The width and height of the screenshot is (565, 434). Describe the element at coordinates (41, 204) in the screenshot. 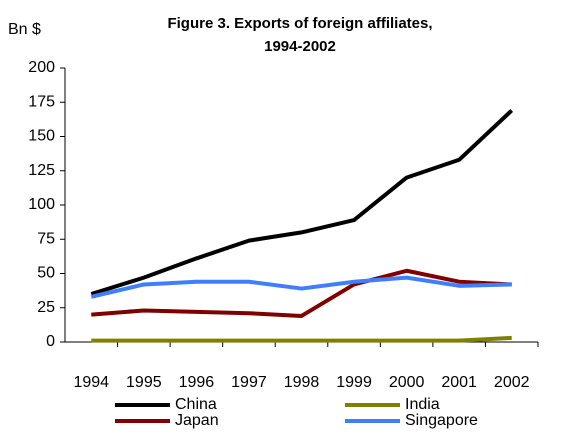

I see `y-tick-label: 100` at that location.